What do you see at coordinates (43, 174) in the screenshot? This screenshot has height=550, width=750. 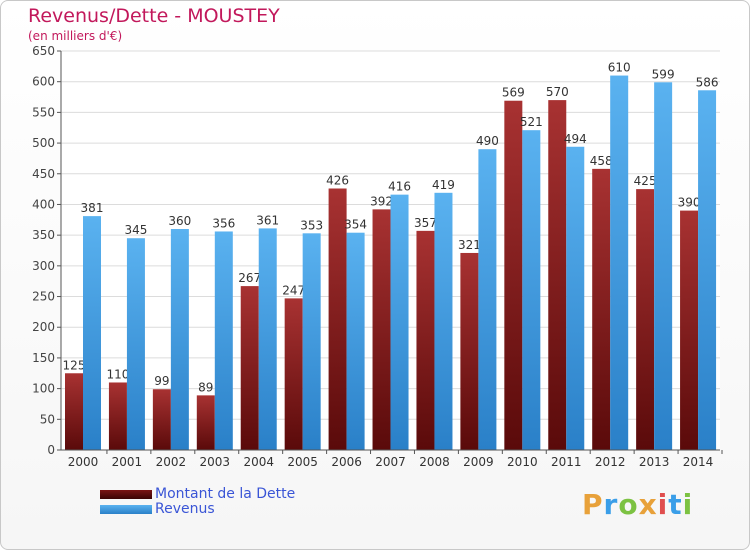 I see `y-tick-label: 450` at bounding box center [43, 174].